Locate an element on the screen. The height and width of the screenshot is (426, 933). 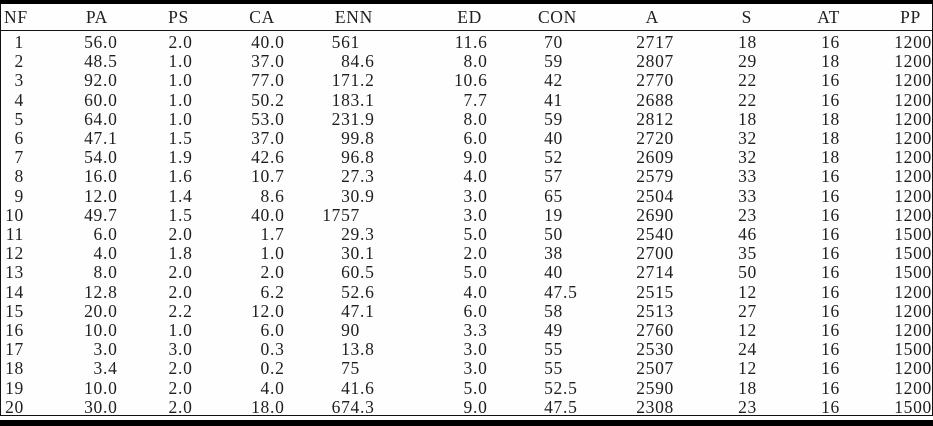
cell-pa: 3.0 is located at coordinates (83, 349).